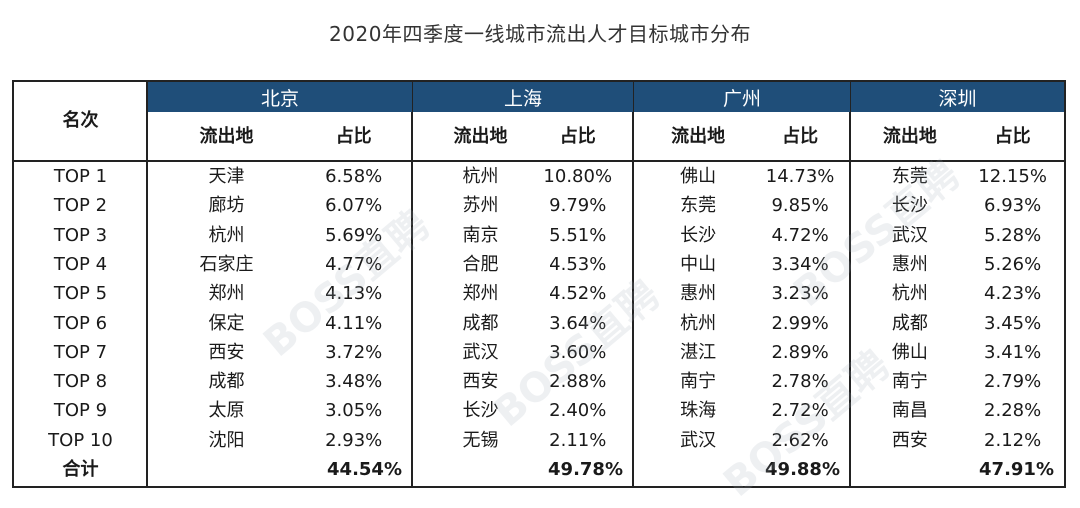 The height and width of the screenshot is (508, 1080). I want to click on destination-city: 湛江, so click(698, 352).